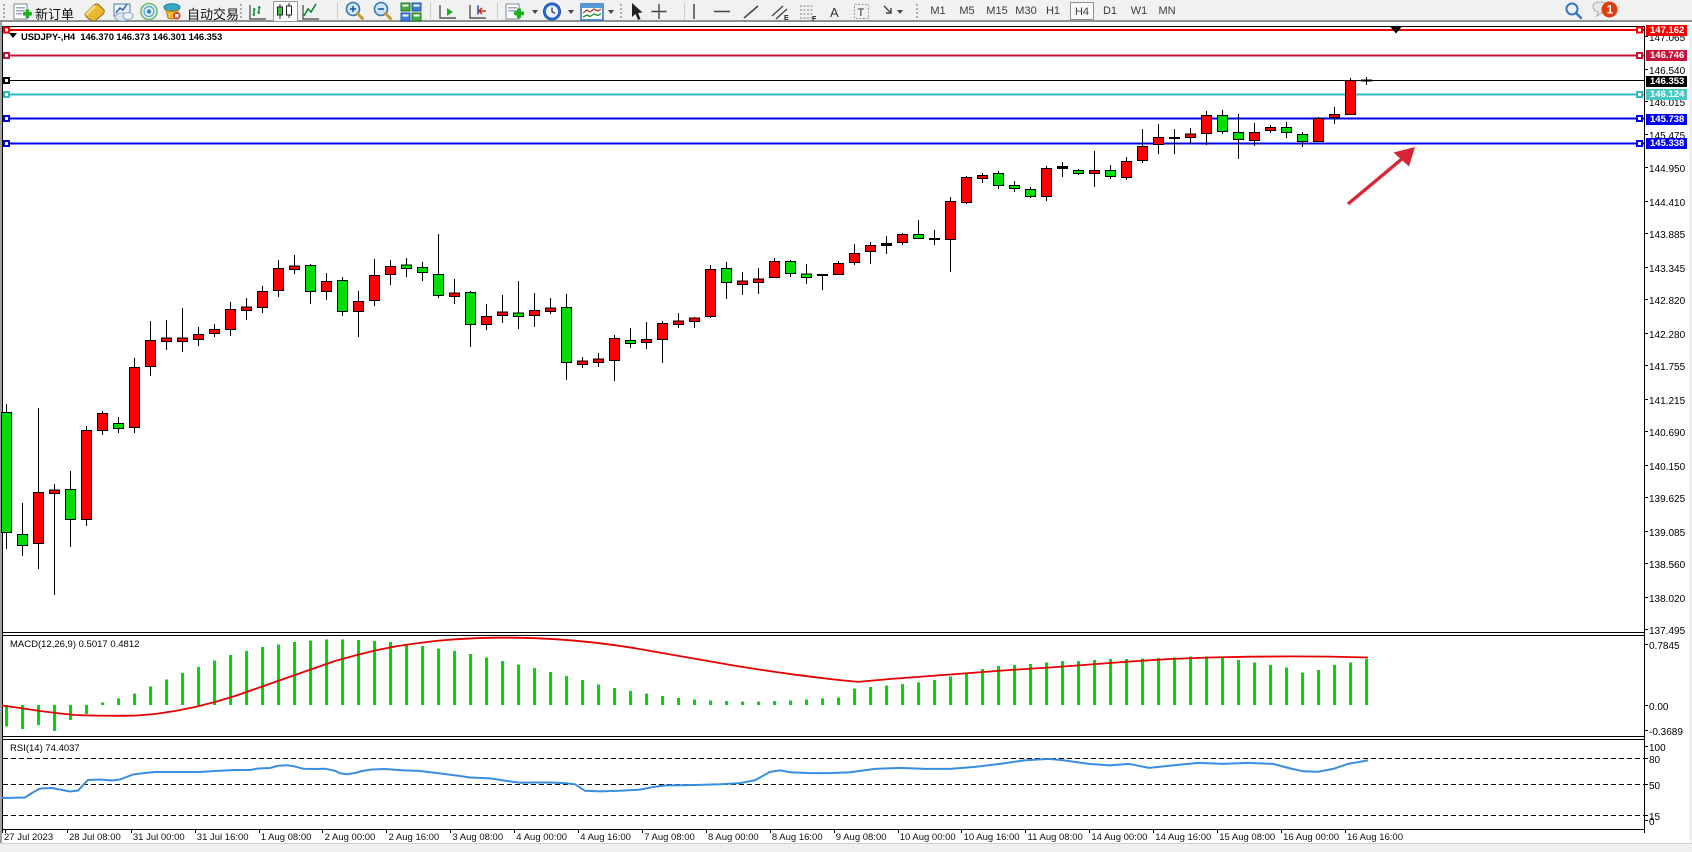  Describe the element at coordinates (861, 13) in the screenshot. I see `svg-text: T` at that location.